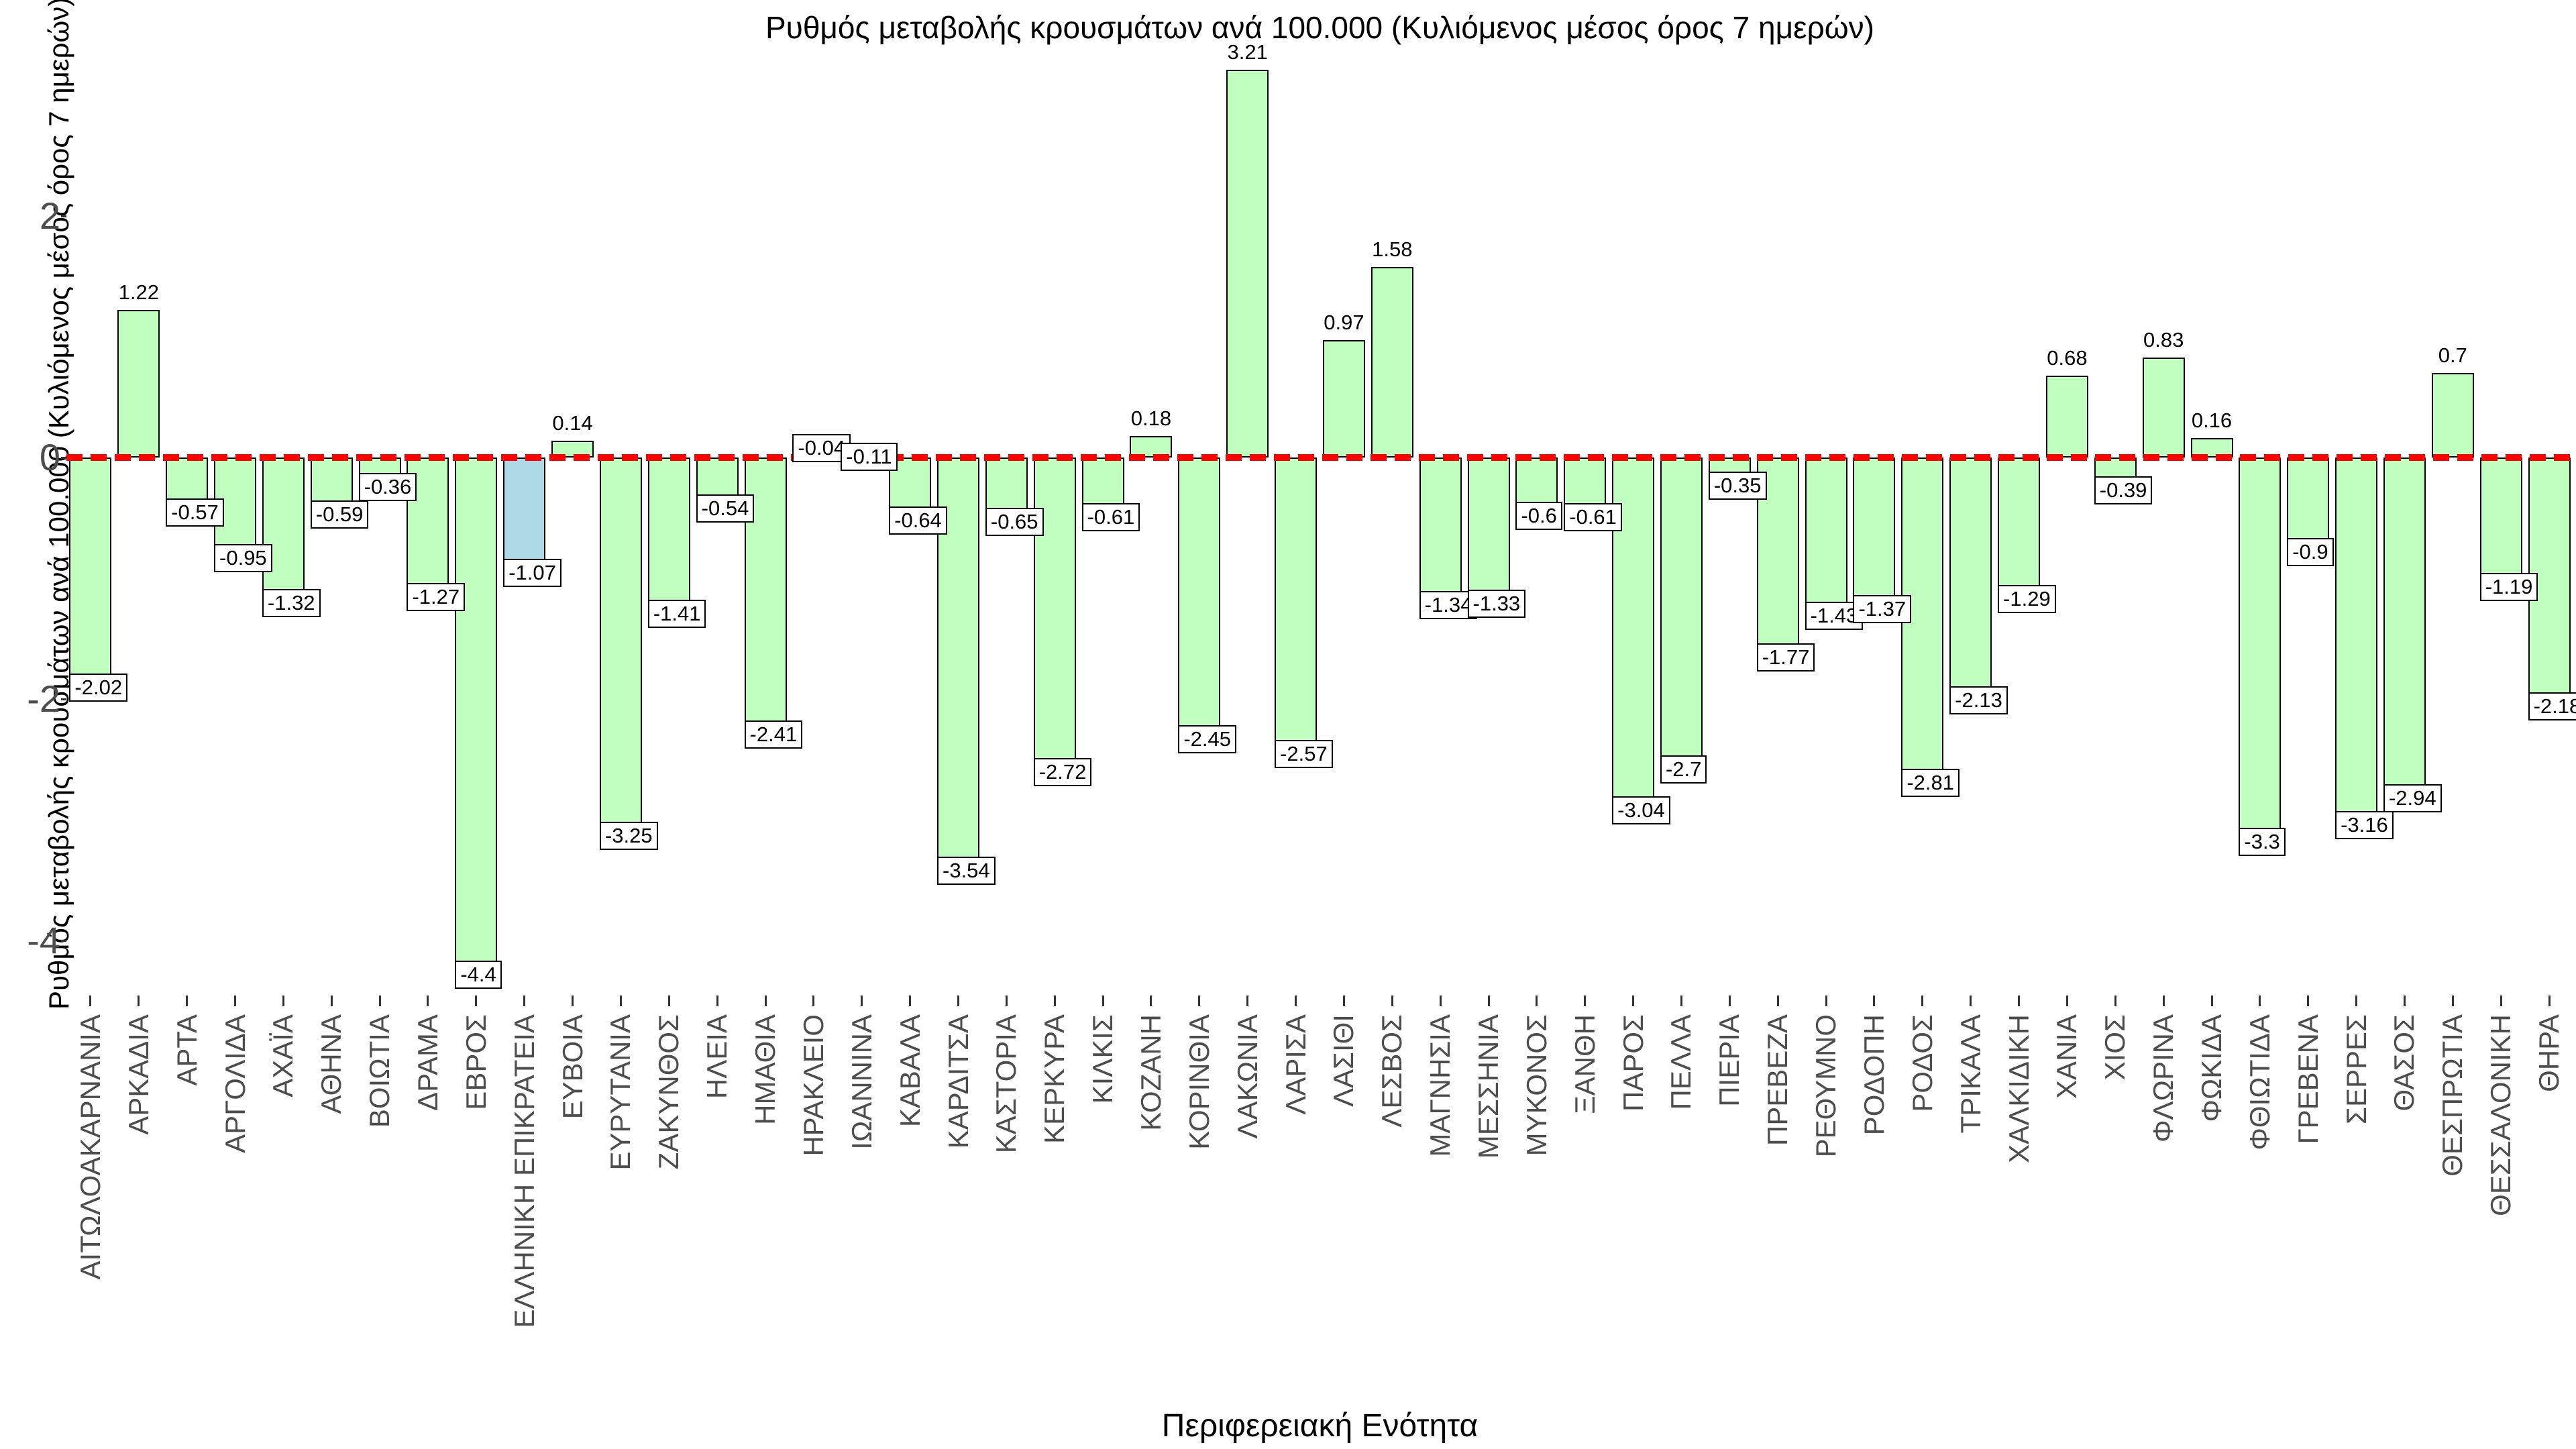 Image resolution: width=2576 pixels, height=1449 pixels. What do you see at coordinates (2412, 798) in the screenshot?
I see `bar-value-label: -2.94` at bounding box center [2412, 798].